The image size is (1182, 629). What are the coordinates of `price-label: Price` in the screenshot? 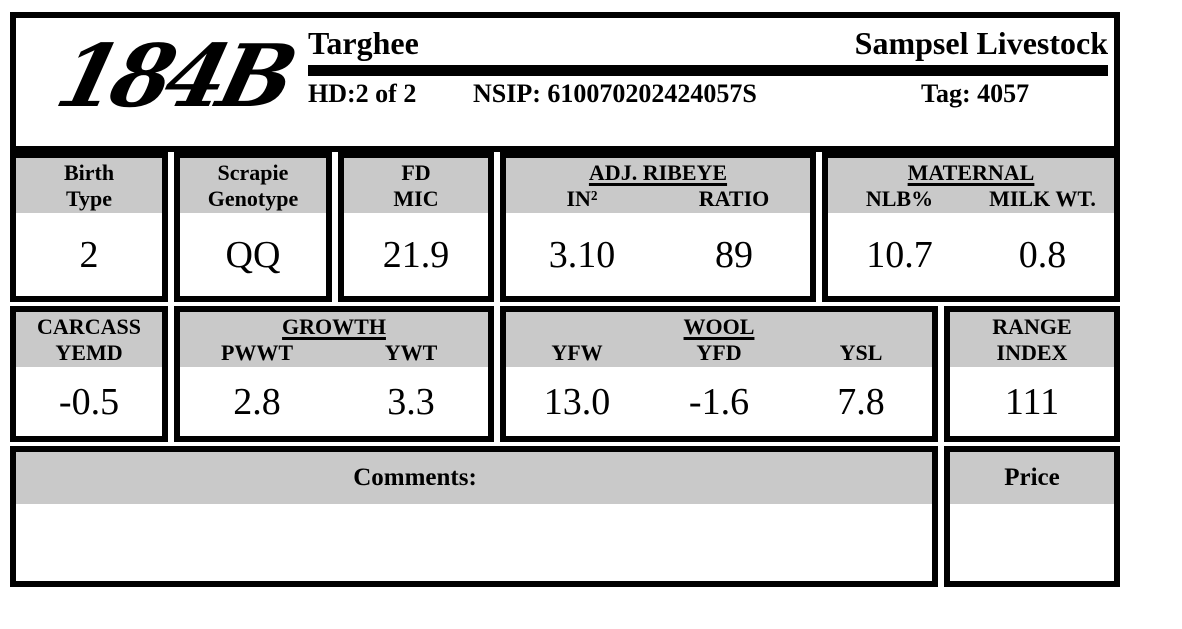 It's located at (1032, 477).